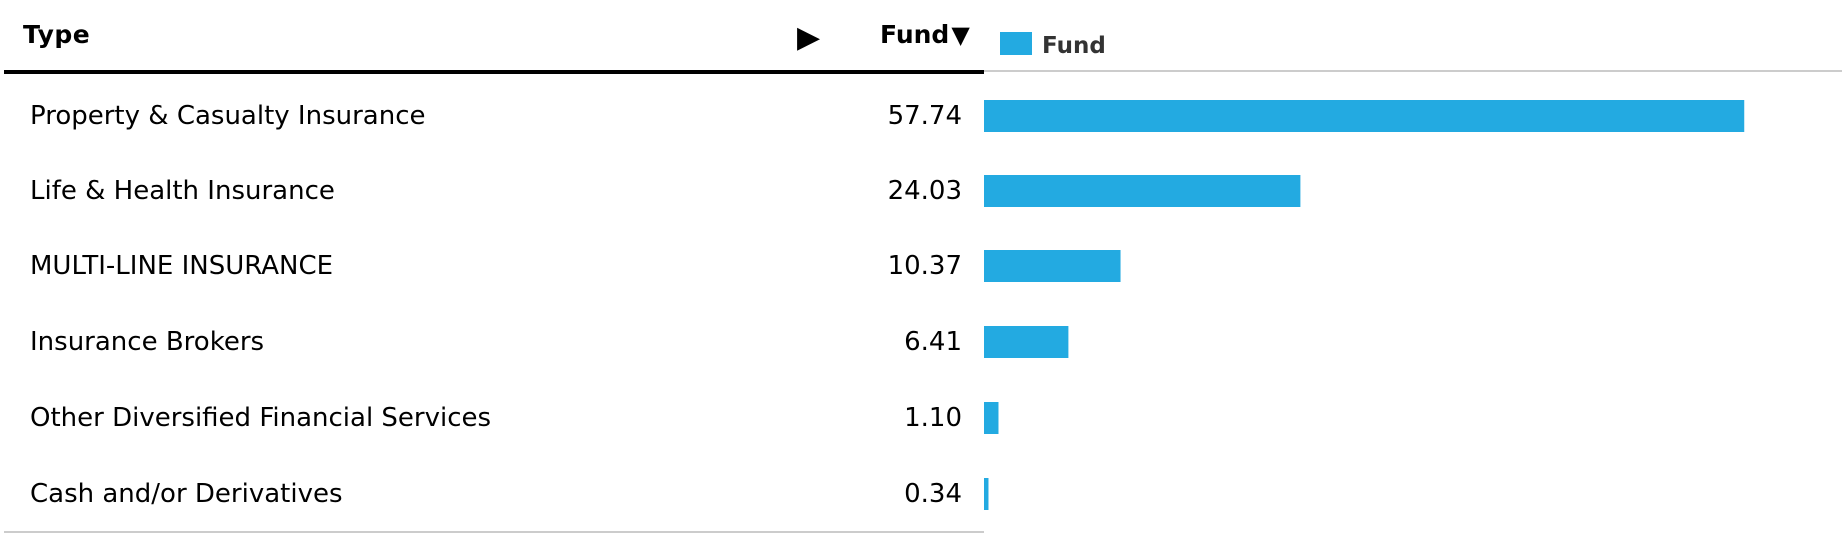 The image size is (1842, 536). What do you see at coordinates (182, 266) in the screenshot?
I see `row-type-label: MULTI-LINE INSURANCE` at bounding box center [182, 266].